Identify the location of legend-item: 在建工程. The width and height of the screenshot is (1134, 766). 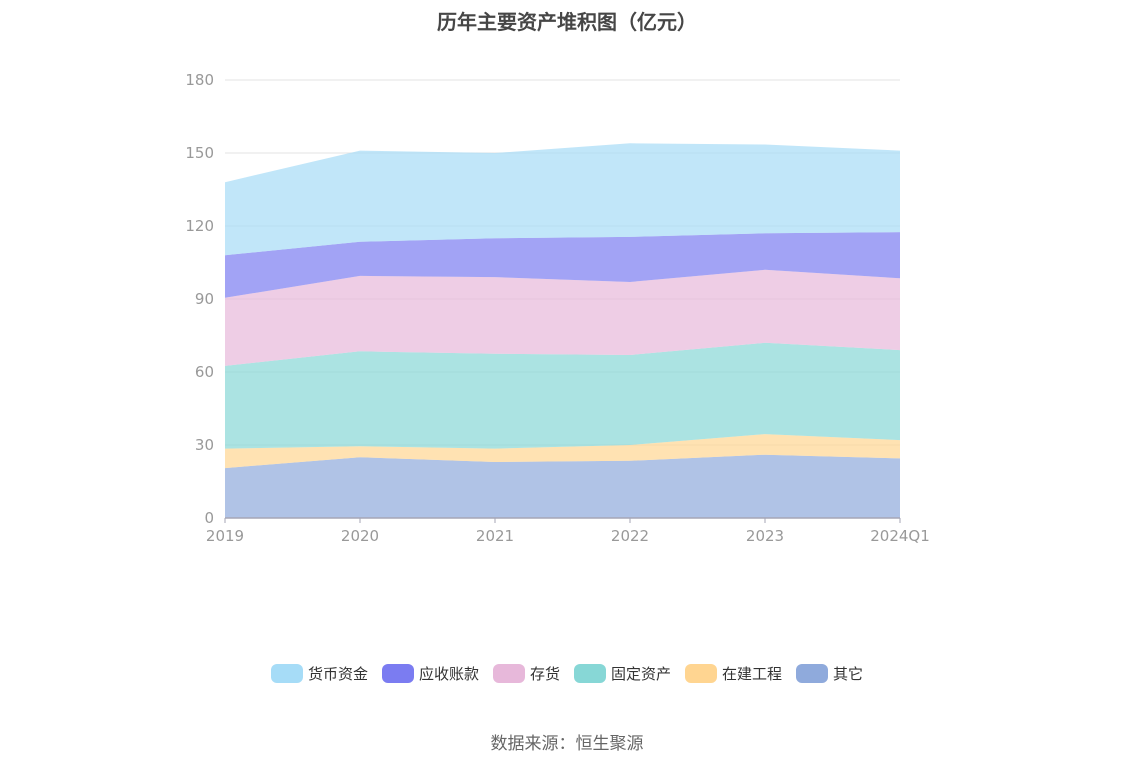
(733, 673).